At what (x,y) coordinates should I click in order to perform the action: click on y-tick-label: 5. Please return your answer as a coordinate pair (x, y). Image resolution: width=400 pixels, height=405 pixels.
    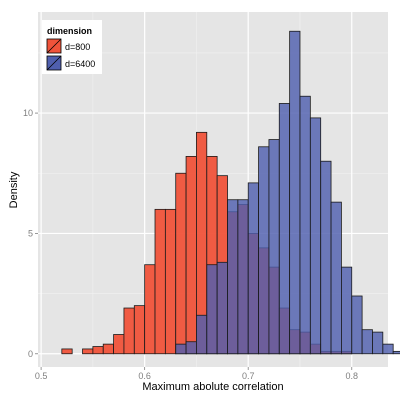
    Looking at the image, I should click on (30, 233).